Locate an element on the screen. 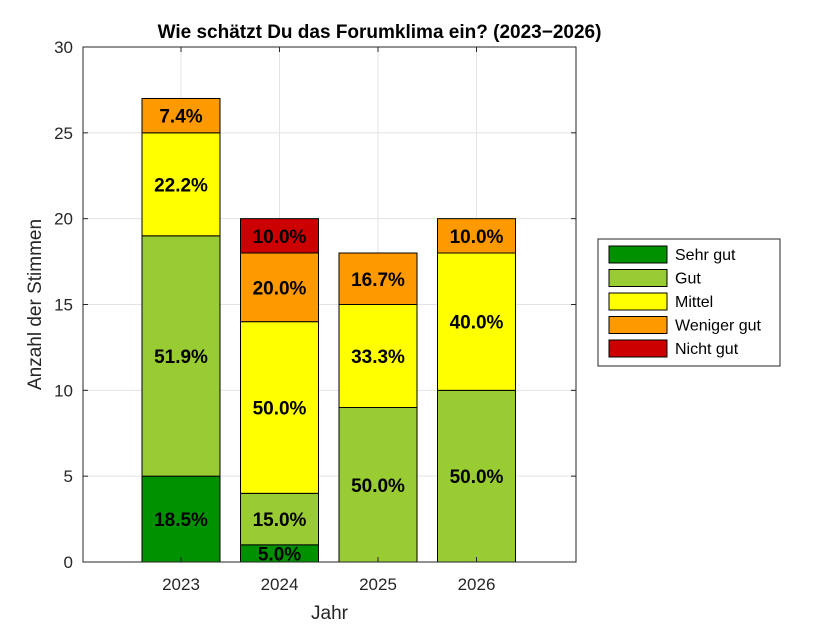 The width and height of the screenshot is (840, 630). data-label: 33.3% is located at coordinates (378, 357).